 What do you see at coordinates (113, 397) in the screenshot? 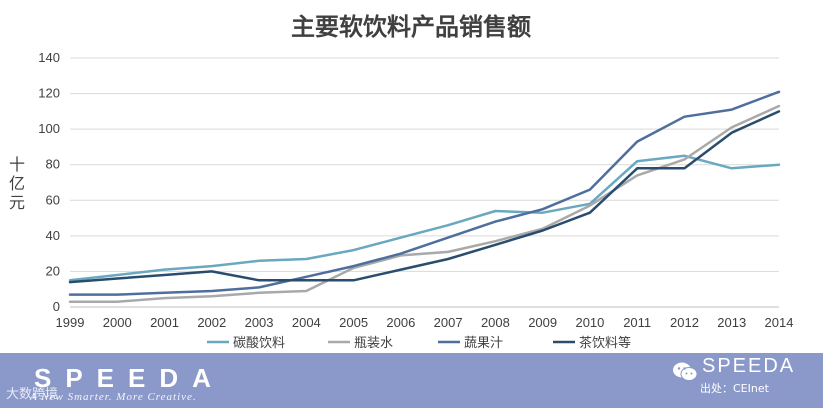
I see `brand-tagline: A New Smarter. More Creative.` at bounding box center [113, 397].